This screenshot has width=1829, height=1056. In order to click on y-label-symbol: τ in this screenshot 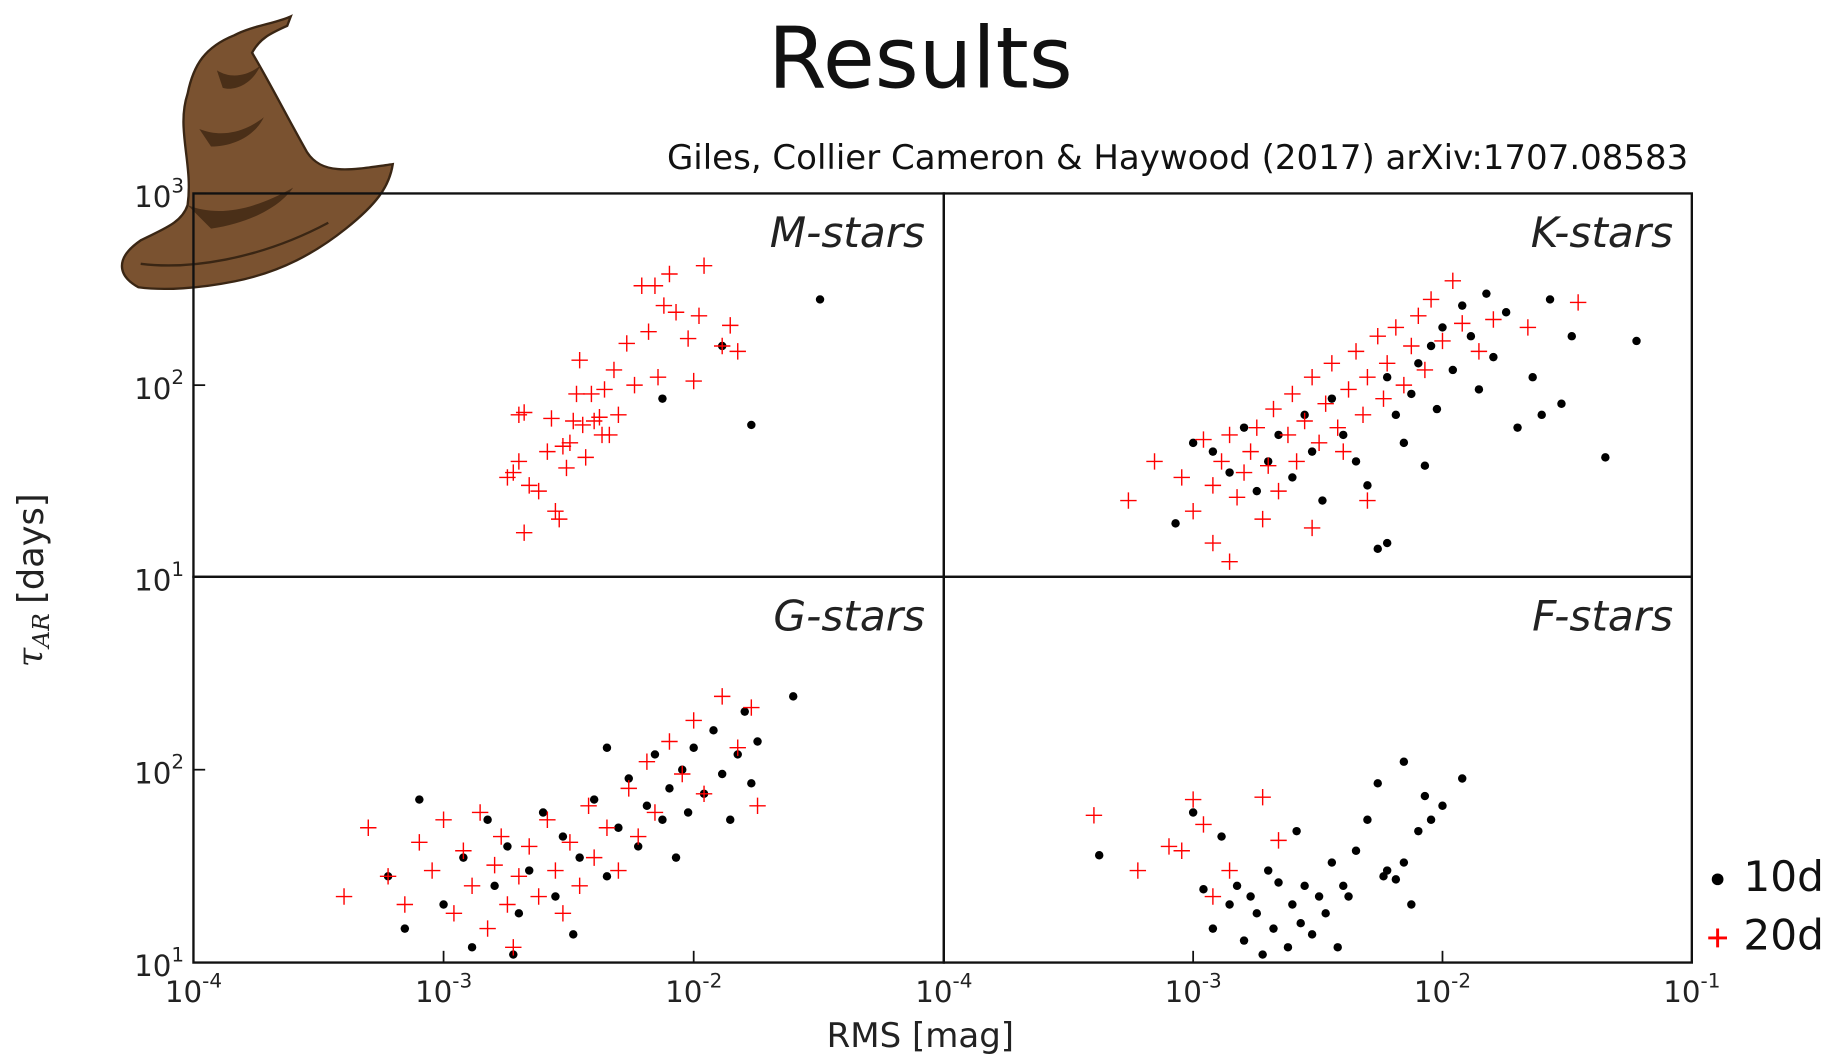, I will do `click(30, 657)`.